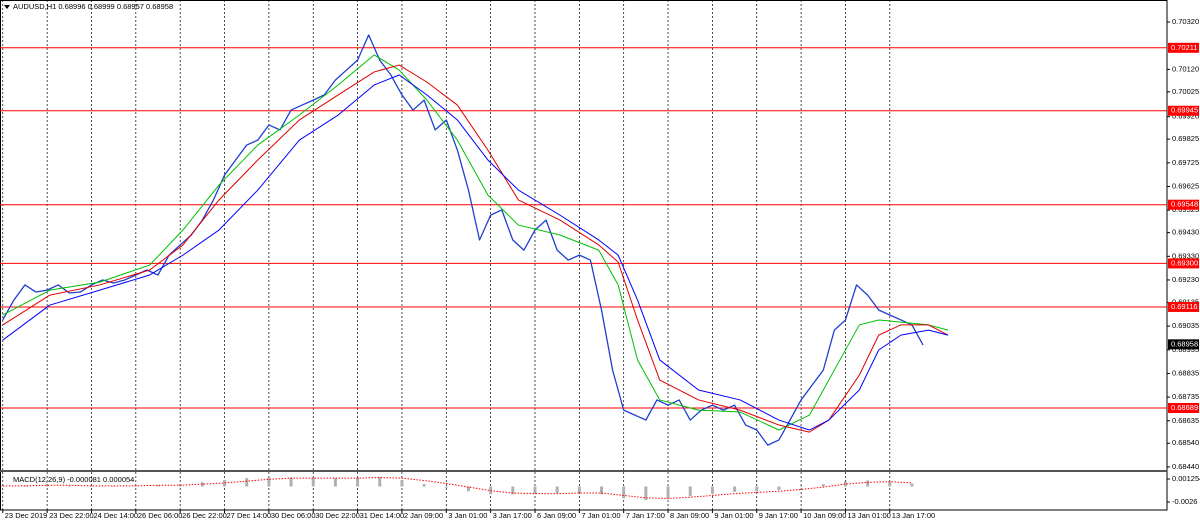  Describe the element at coordinates (1185, 325) in the screenshot. I see `y-tick-label: 0.69035` at that location.